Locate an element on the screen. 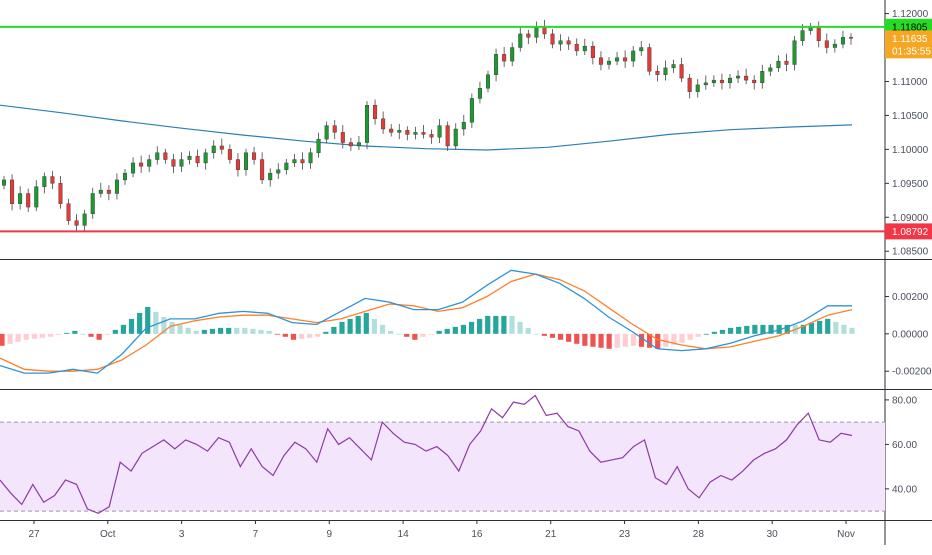 This screenshot has width=932, height=555. moving-average-line is located at coordinates (426, 127).